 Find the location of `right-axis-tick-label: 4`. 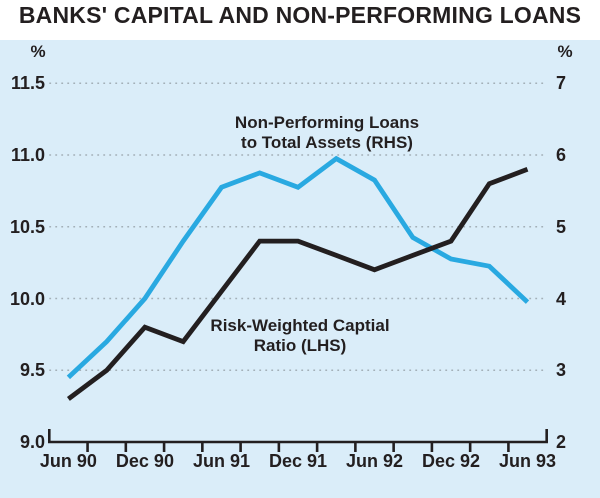

right-axis-tick-label: 4 is located at coordinates (561, 298).